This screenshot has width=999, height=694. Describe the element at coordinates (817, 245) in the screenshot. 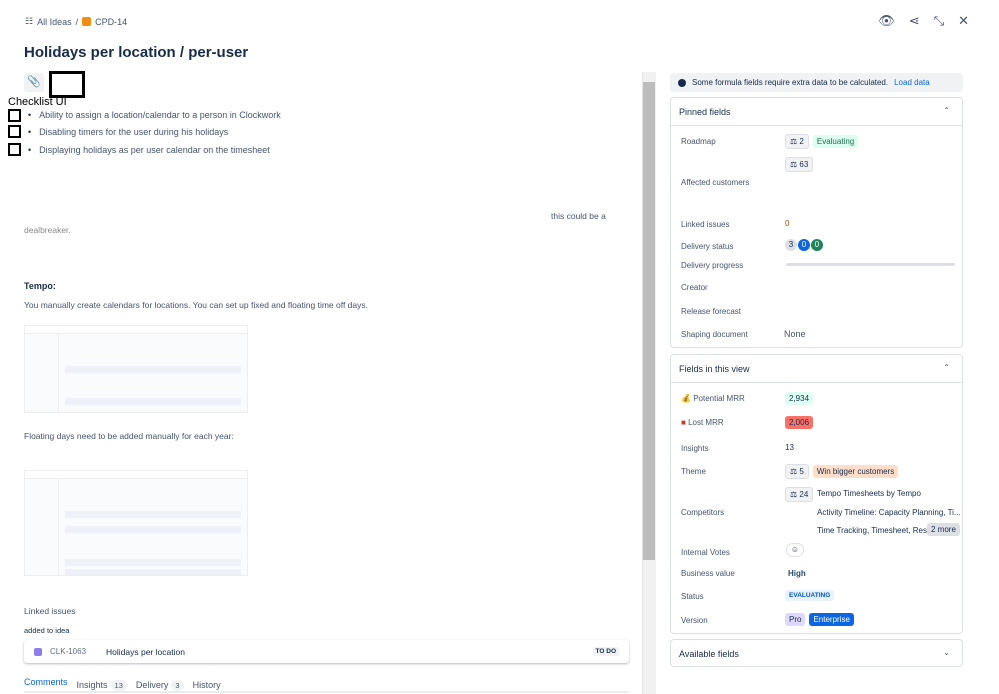

I see `status-dot-done: 0` at that location.